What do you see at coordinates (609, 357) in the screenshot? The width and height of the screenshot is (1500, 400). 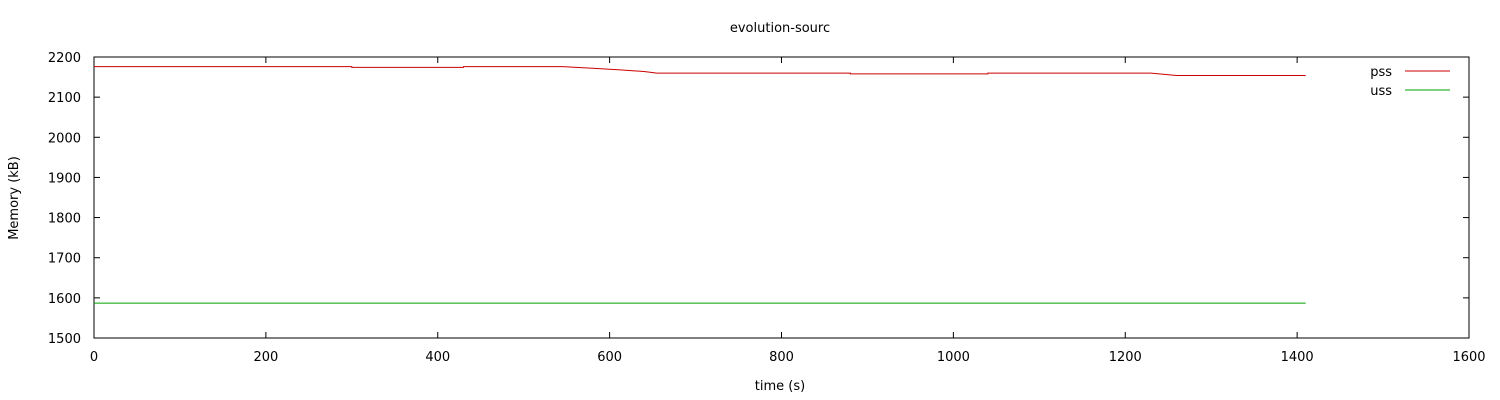 I see `x-tick-label: 600` at bounding box center [609, 357].